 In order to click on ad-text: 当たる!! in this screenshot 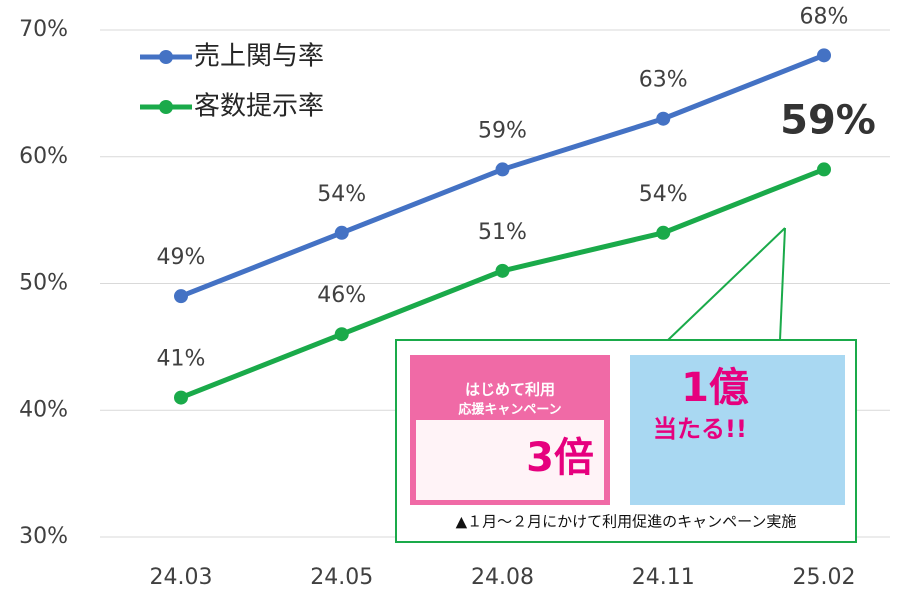, I will do `click(700, 429)`.